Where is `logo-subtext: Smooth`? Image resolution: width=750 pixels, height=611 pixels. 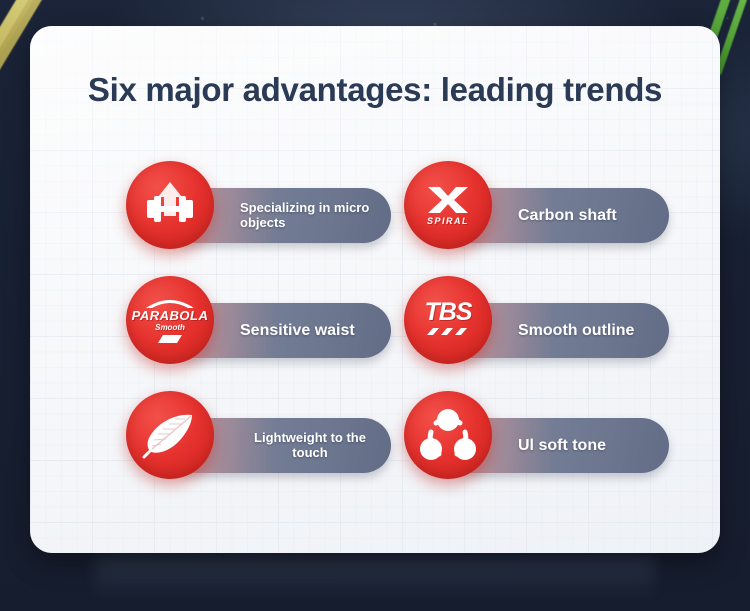
logo-subtext: Smooth is located at coordinates (170, 327).